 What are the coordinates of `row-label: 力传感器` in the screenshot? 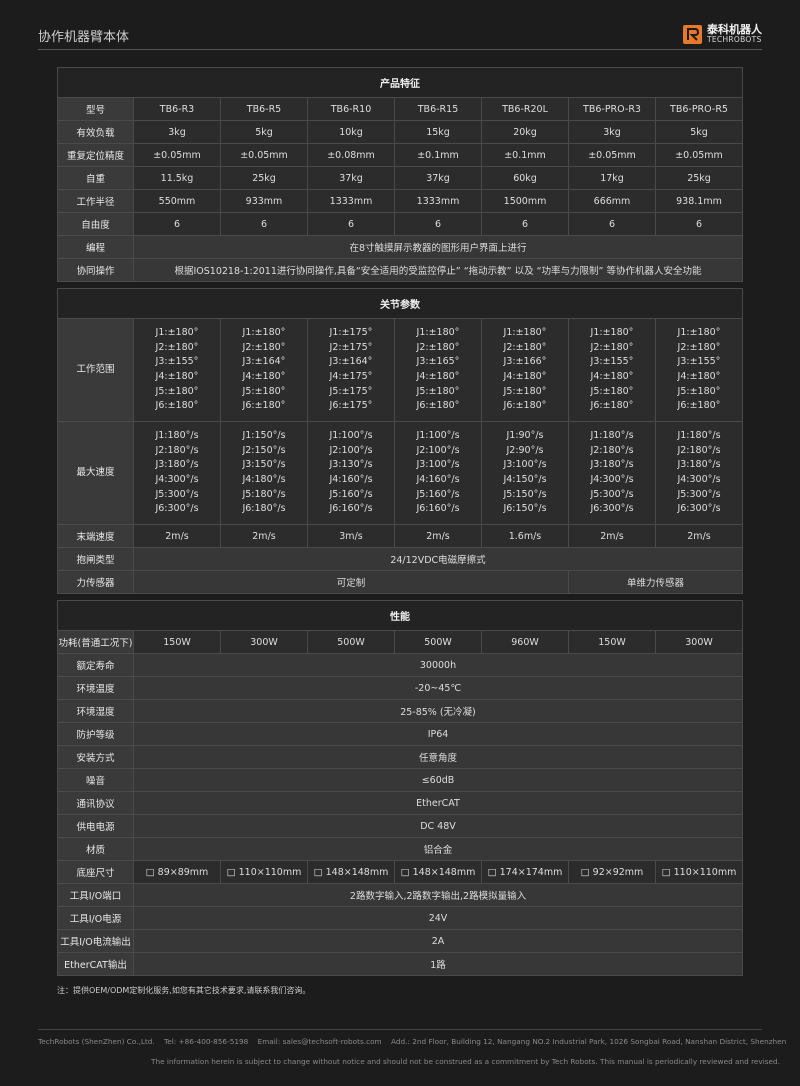 It's located at (95, 582).